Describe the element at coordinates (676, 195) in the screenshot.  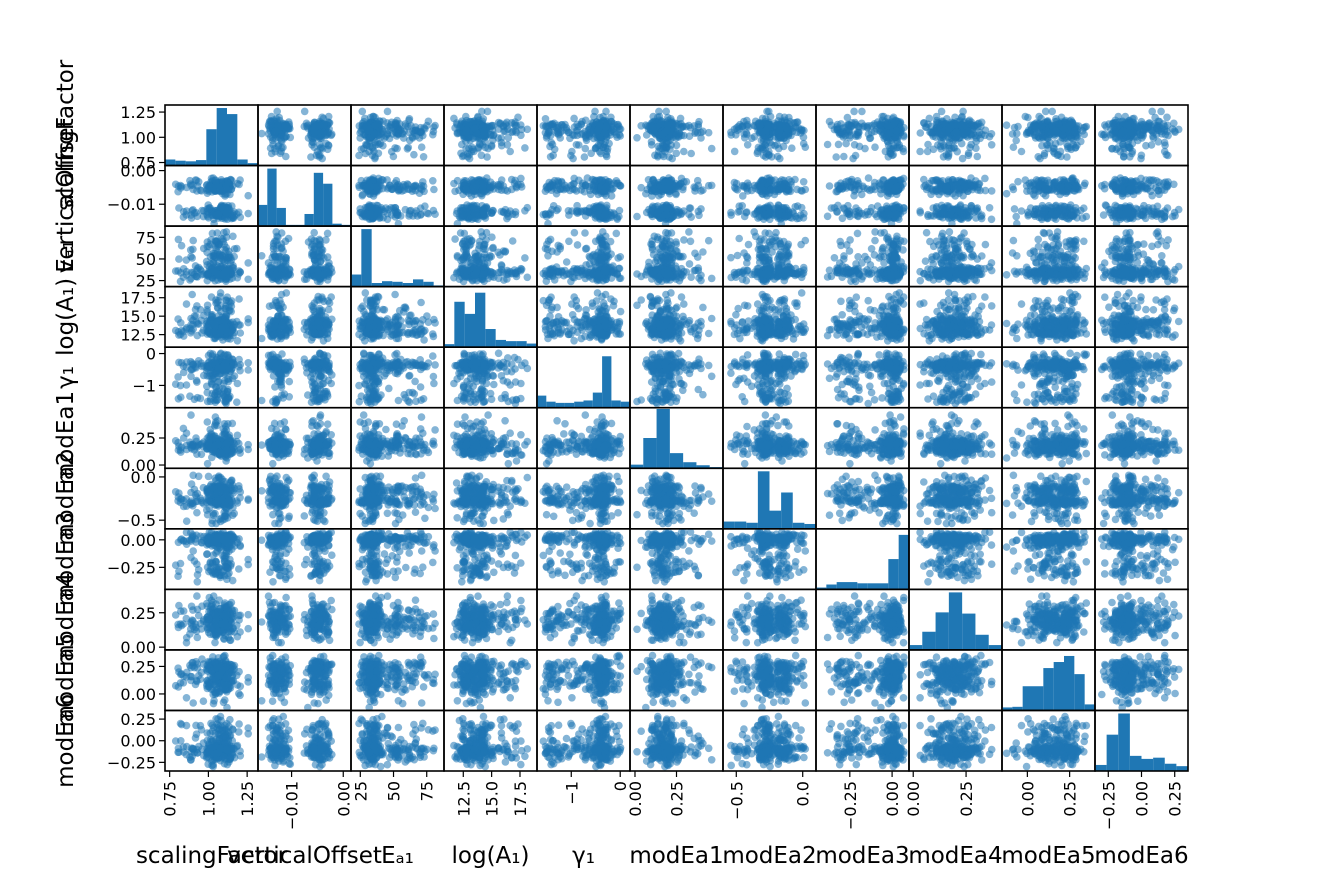
I see `panel-verticalOffset-vs-modEa1` at that location.